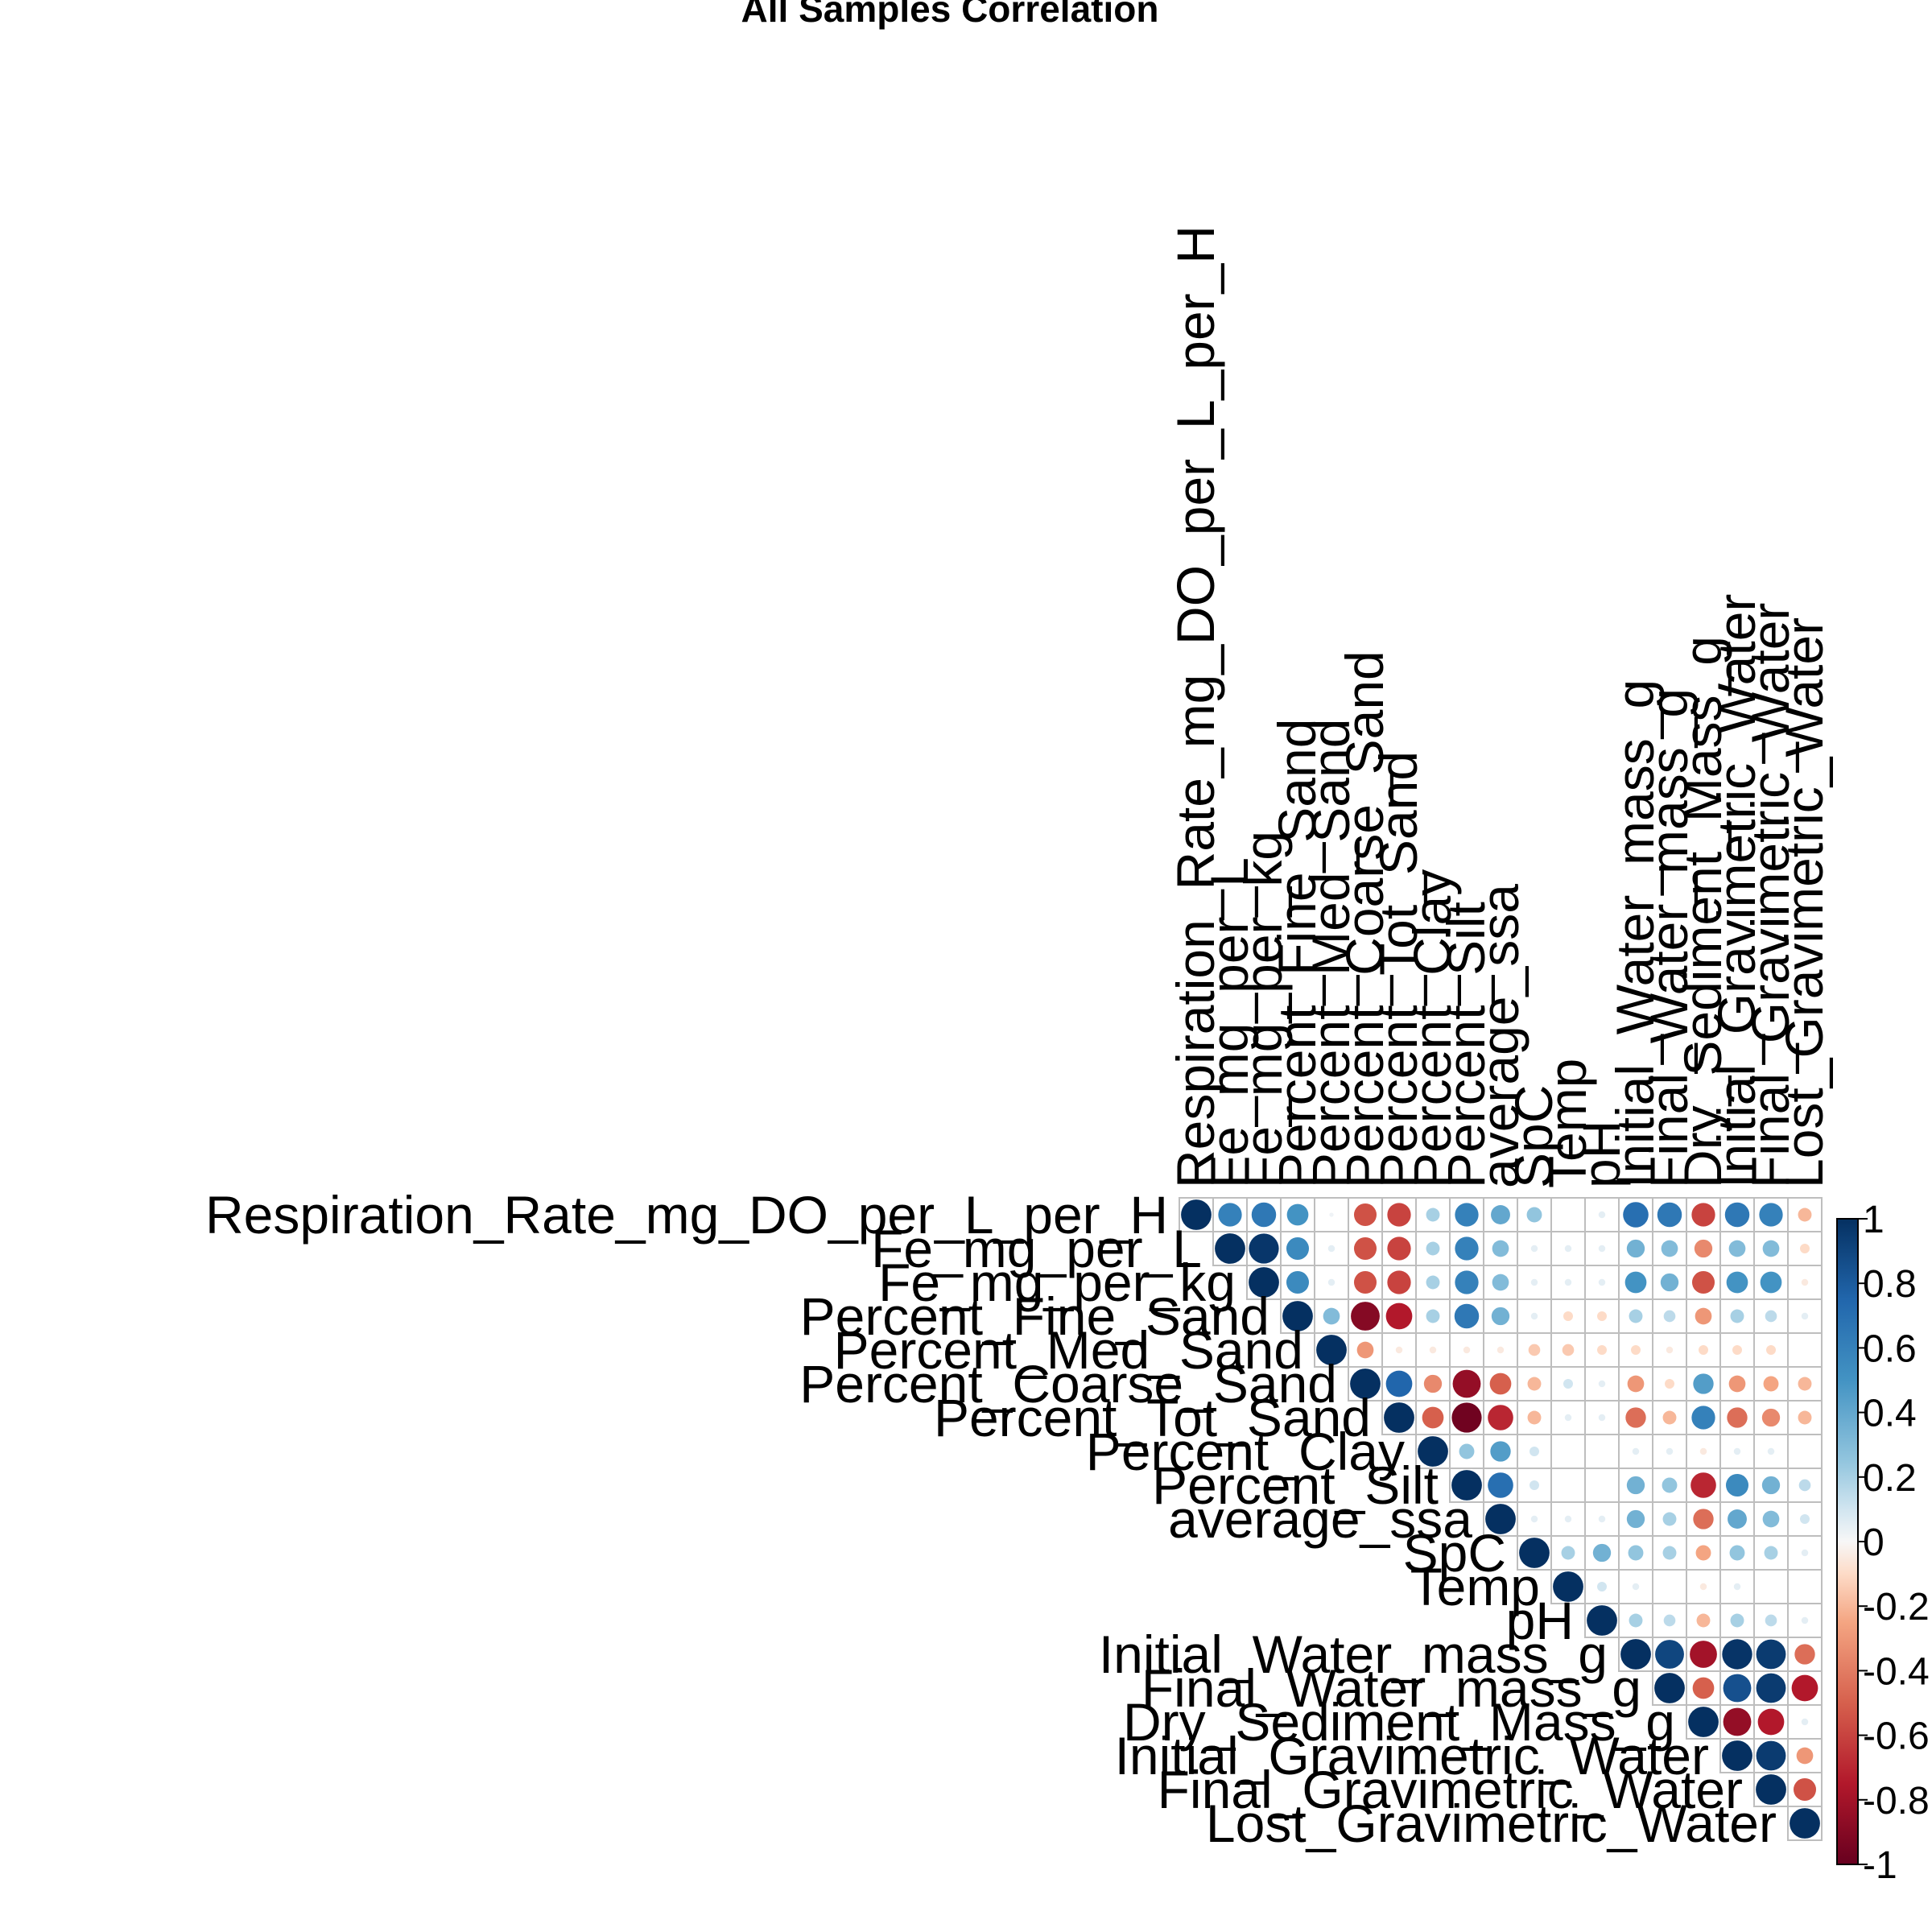 The image size is (1932, 1932). Describe the element at coordinates (1057, 1282) in the screenshot. I see `row-label: Fe_mg_per_kg` at that location.